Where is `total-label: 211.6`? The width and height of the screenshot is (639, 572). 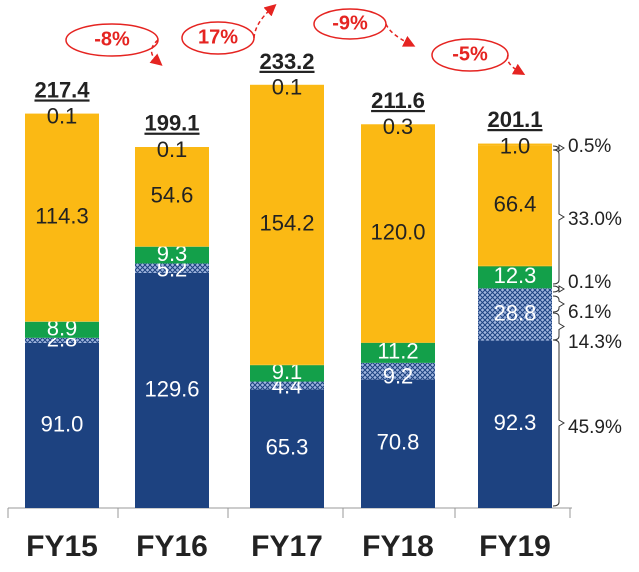
total-label: 211.6 is located at coordinates (398, 100).